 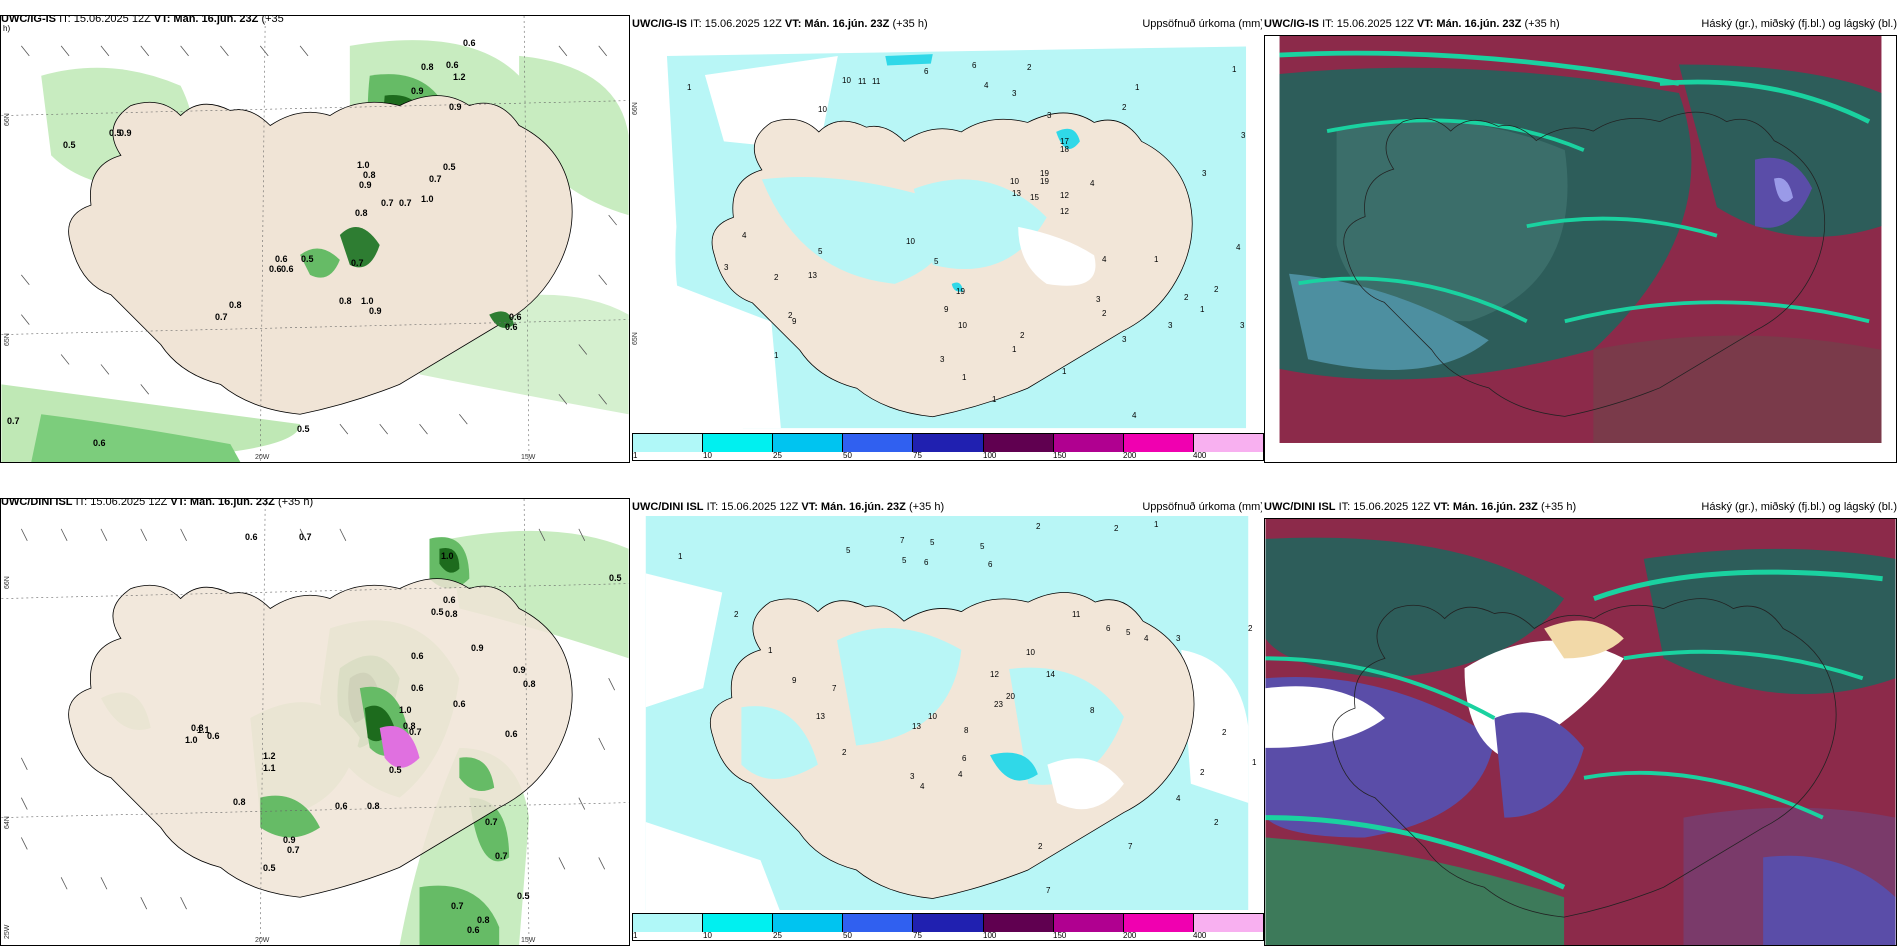 What do you see at coordinates (948, 927) in the screenshot?
I see `precip-colorbar-bot` at bounding box center [948, 927].